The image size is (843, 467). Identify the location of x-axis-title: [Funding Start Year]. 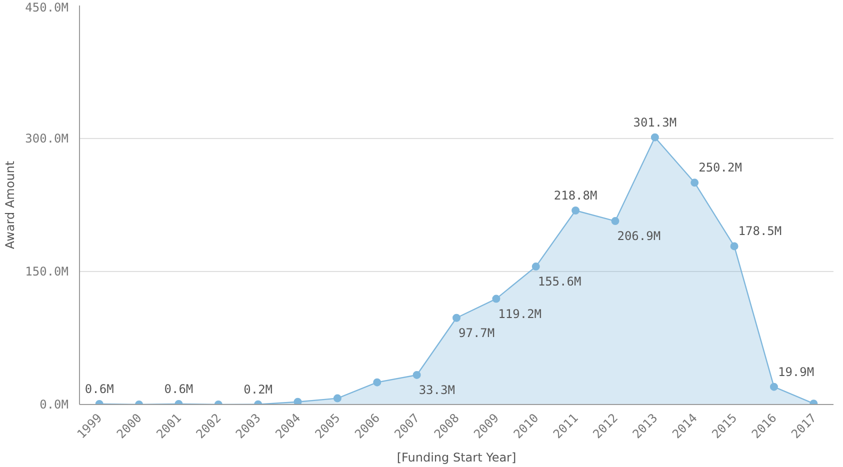
(456, 457).